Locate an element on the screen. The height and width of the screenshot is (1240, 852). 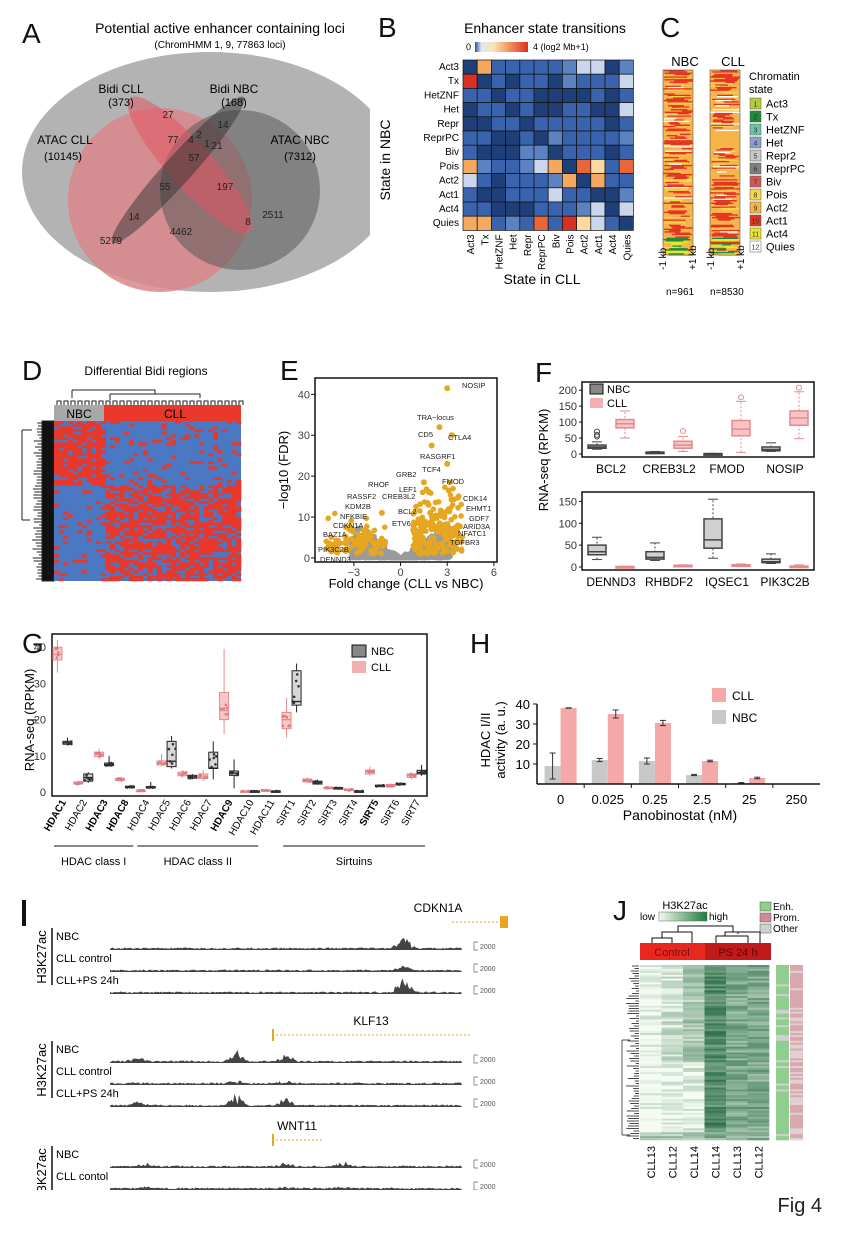
panel-g-label: G is located at coordinates (33, 643).